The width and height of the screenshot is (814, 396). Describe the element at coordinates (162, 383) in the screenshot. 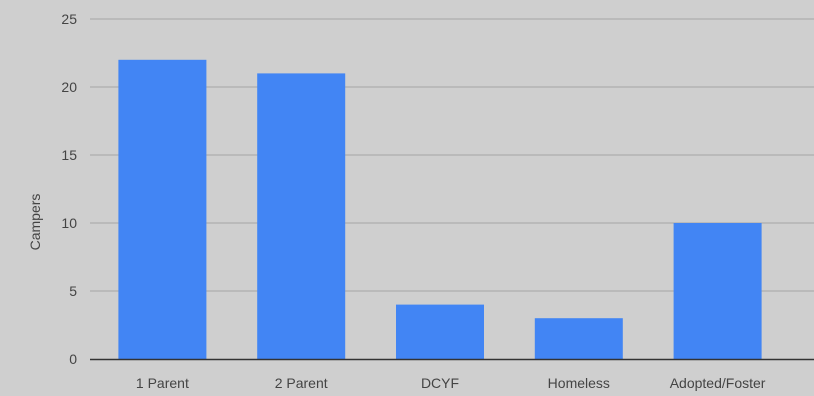

I see `x-tick-label: 1 Parent` at that location.